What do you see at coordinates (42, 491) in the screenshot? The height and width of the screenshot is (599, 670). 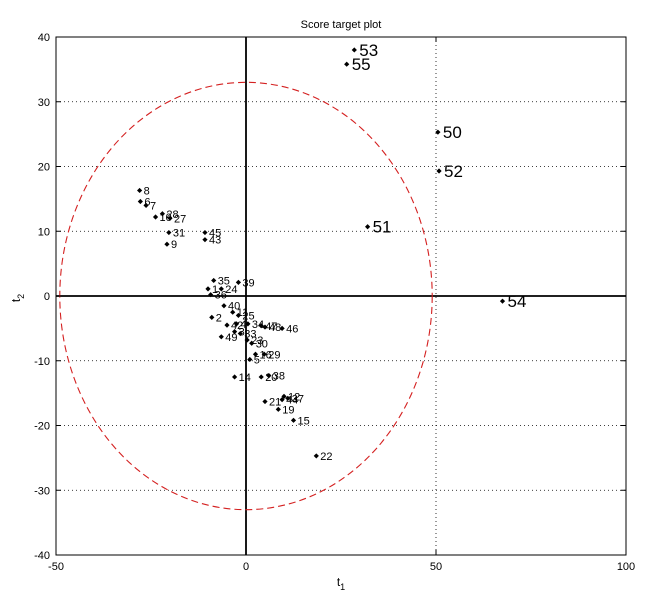 I see `y-tick-label: -30` at bounding box center [42, 491].